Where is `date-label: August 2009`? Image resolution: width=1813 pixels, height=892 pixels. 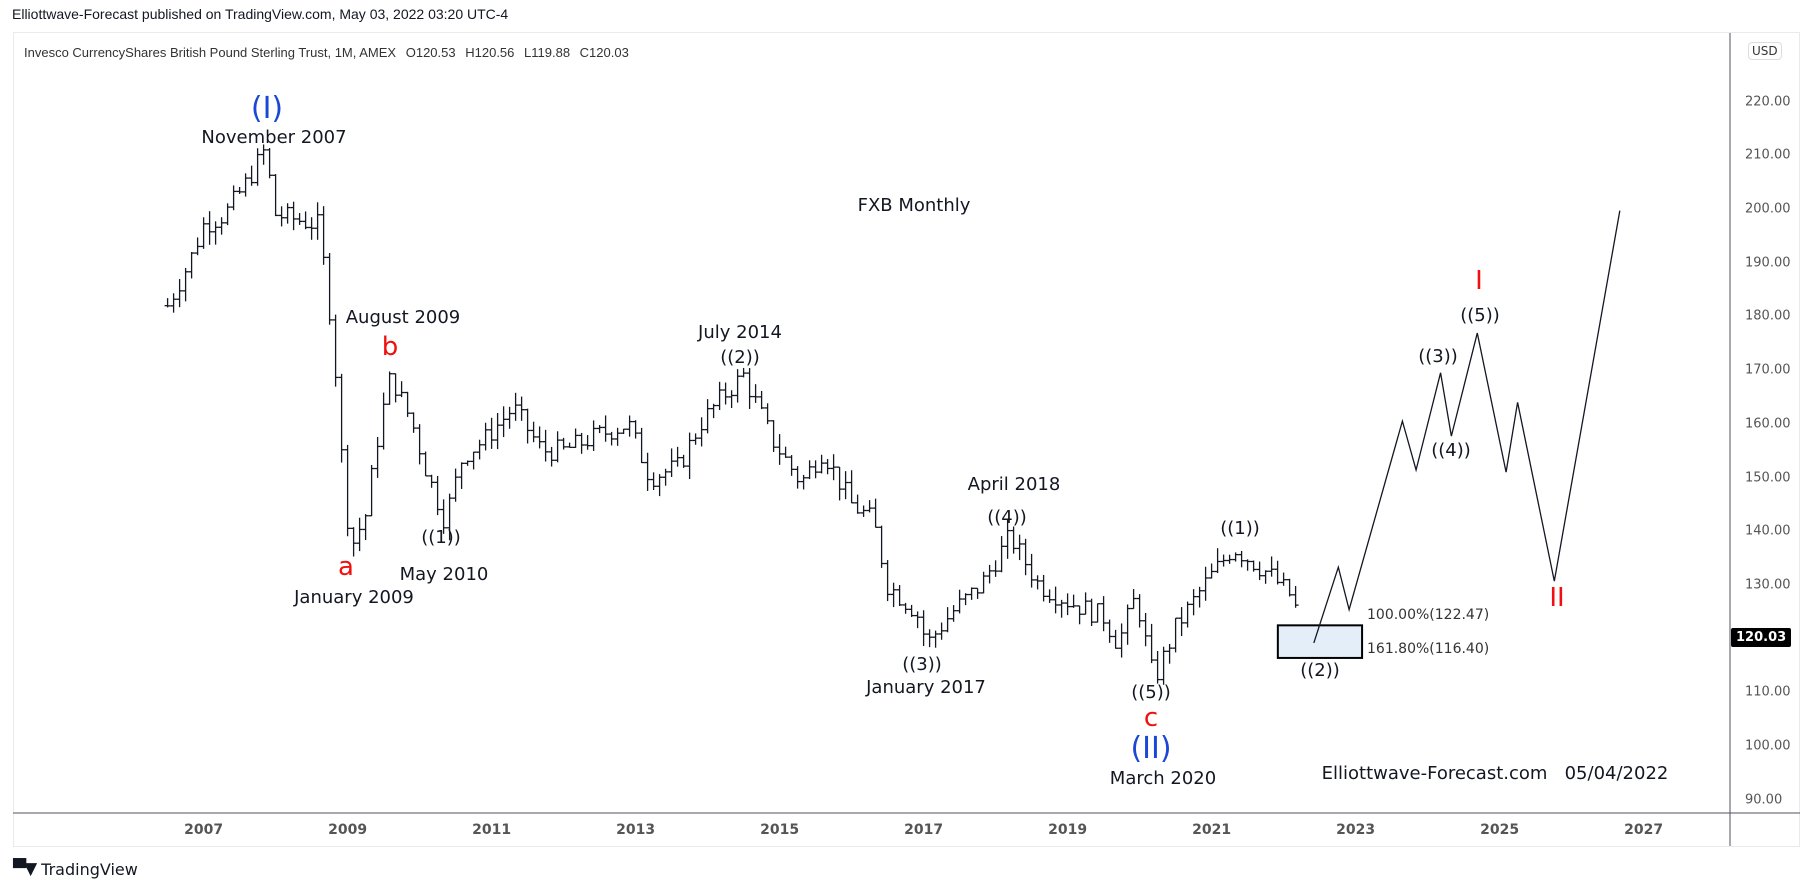 date-label: August 2009 is located at coordinates (403, 317).